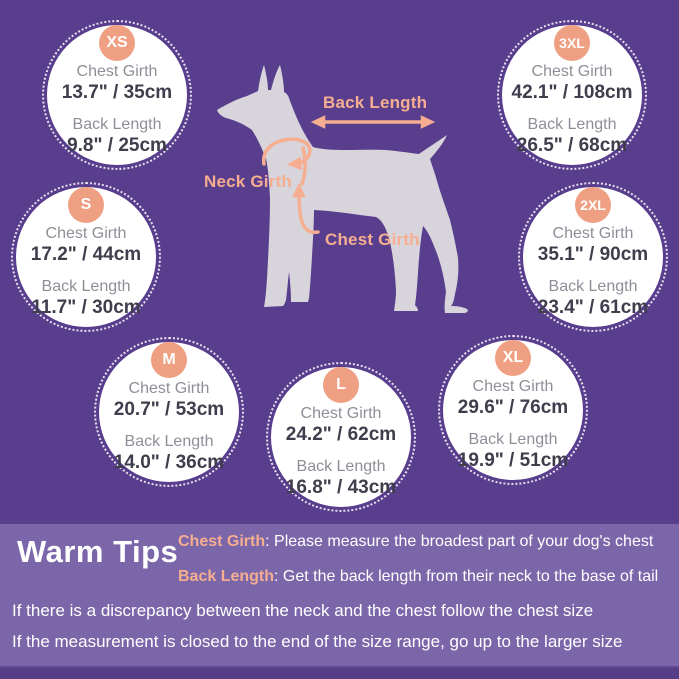 The height and width of the screenshot is (679, 679). I want to click on size-badge-m: M, so click(169, 360).